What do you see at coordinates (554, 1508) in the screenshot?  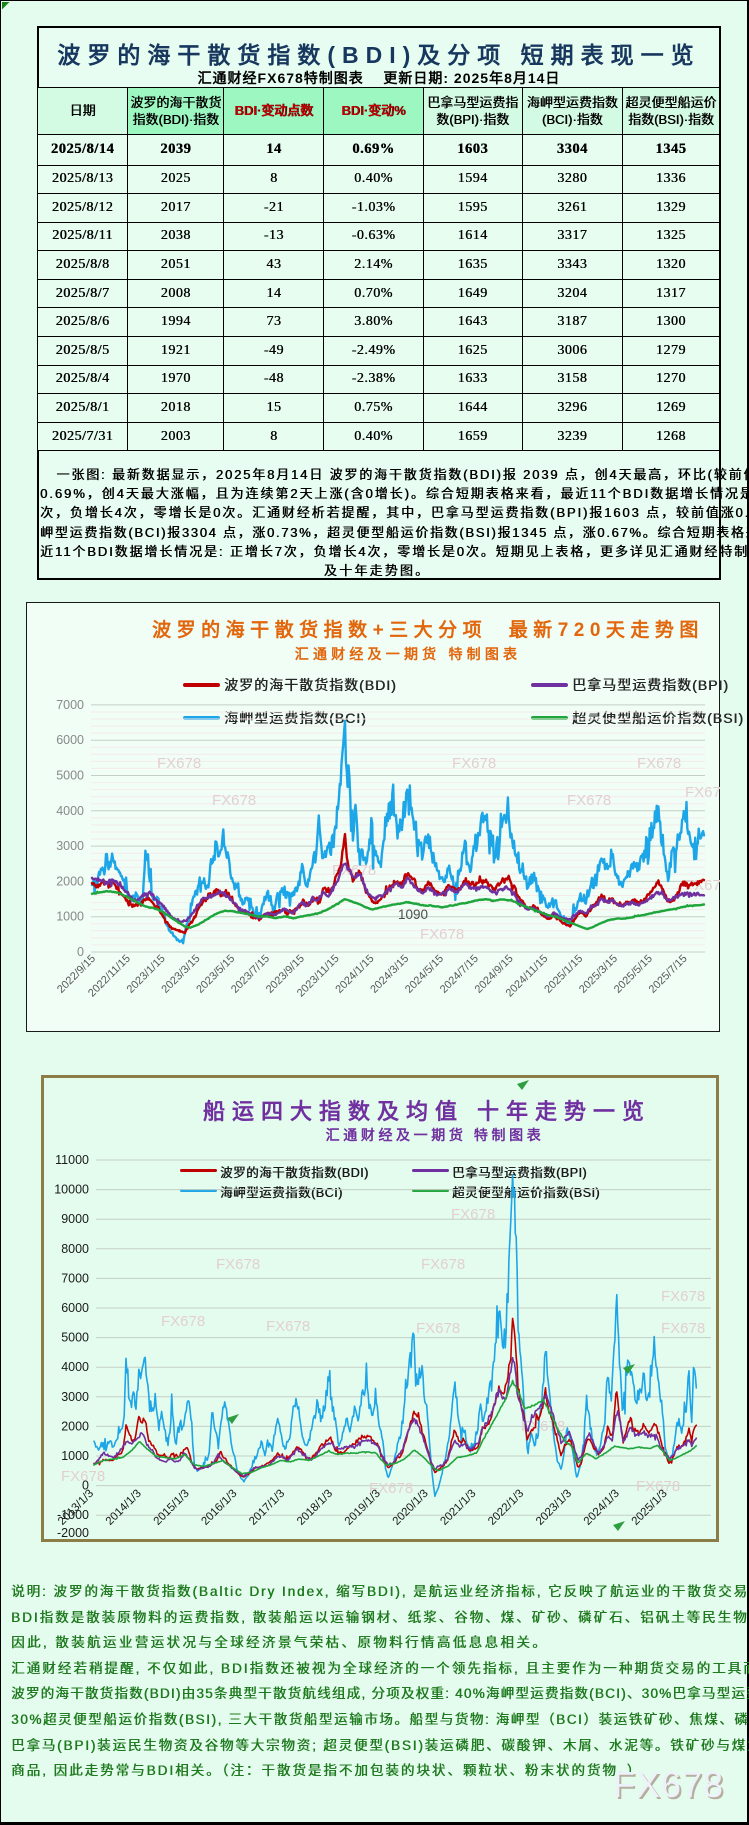 I see `svg-text: 2023/1/3` at bounding box center [554, 1508].